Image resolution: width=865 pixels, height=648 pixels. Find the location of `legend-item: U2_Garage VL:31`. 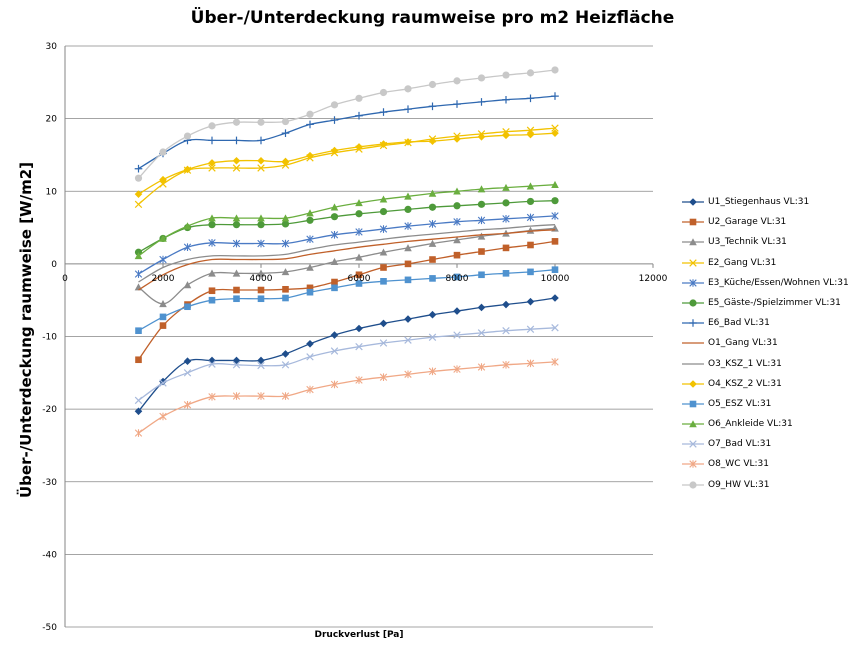

legend-item: U2_Garage VL:31 is located at coordinates (773, 226).